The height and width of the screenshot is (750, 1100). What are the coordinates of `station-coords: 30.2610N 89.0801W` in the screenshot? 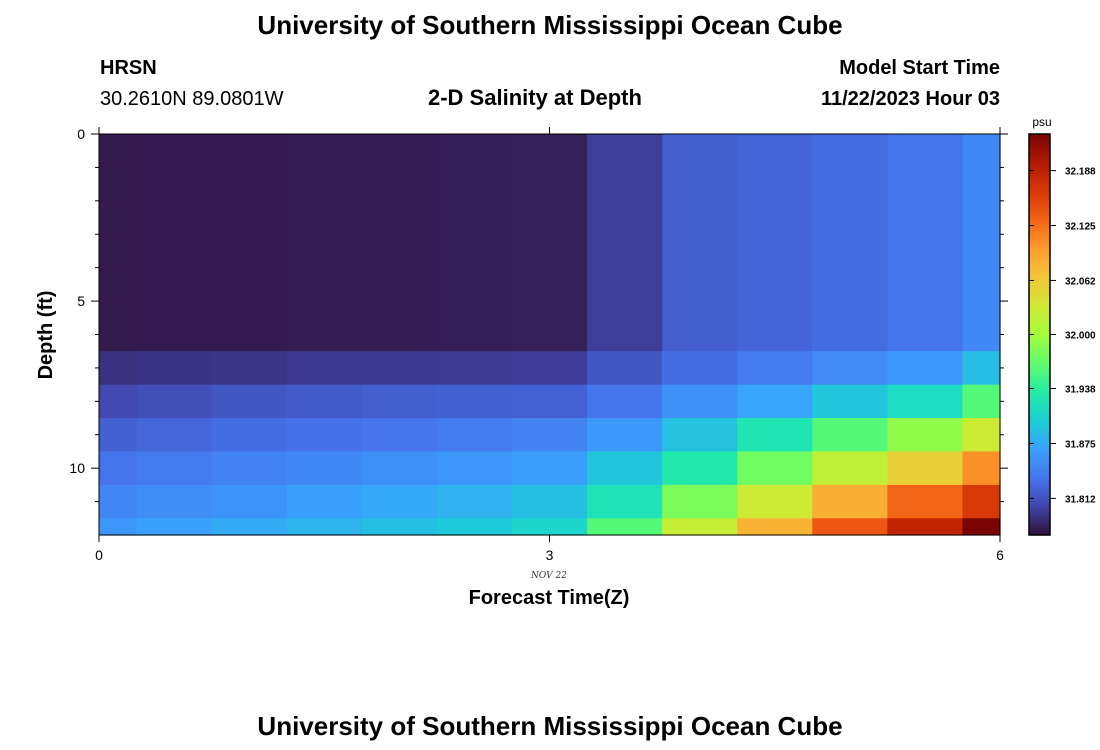 It's located at (192, 99).